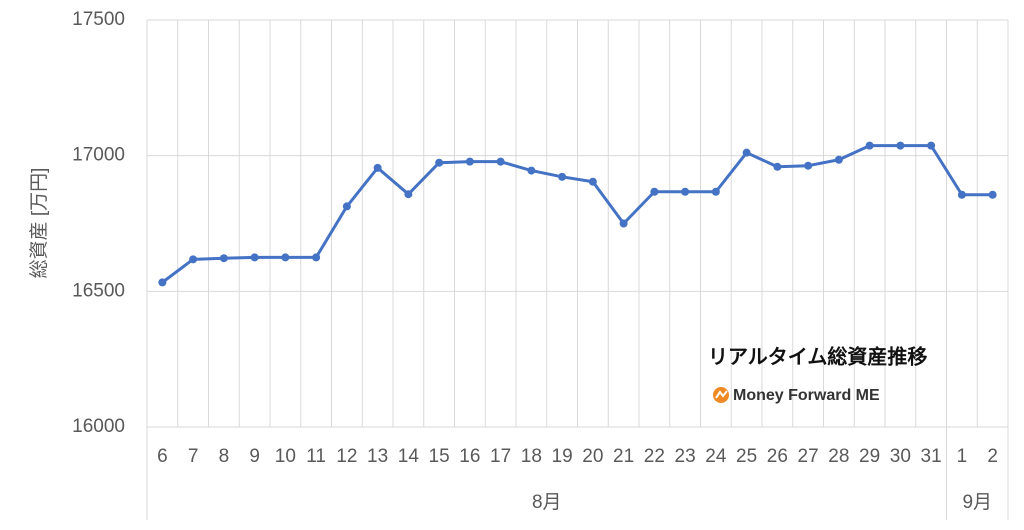 The image size is (1024, 530). I want to click on x-tick-label: 14, so click(409, 456).